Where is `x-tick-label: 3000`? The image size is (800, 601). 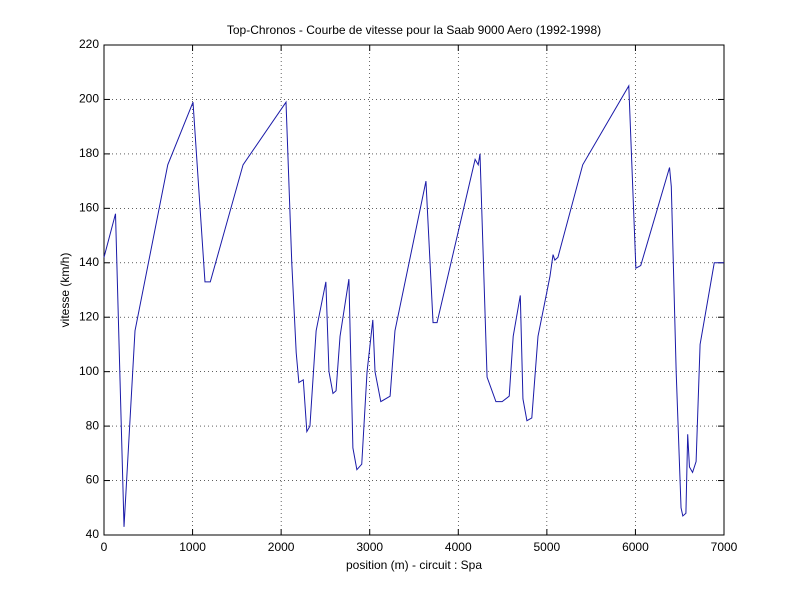 x-tick-label: 3000 is located at coordinates (369, 547).